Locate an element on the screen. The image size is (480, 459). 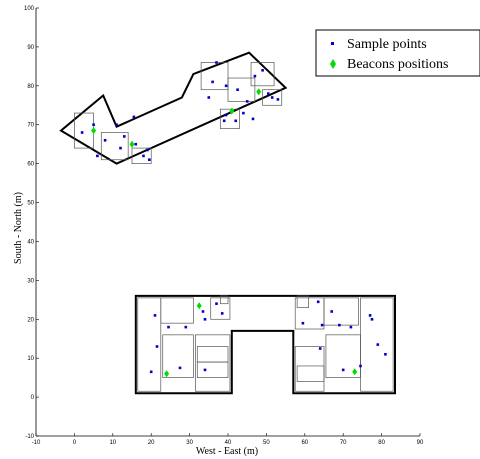
y-tick-label: 60 is located at coordinates (30, 165).